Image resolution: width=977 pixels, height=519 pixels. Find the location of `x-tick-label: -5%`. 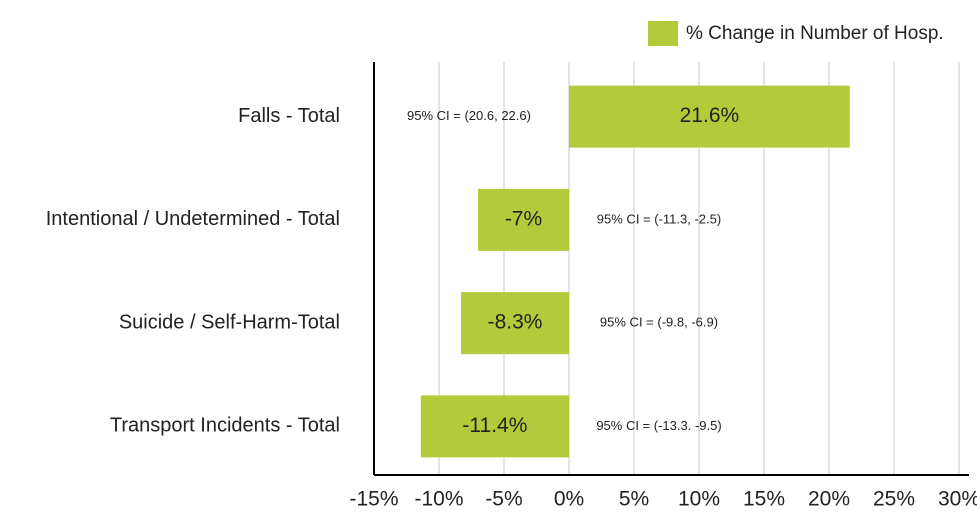

x-tick-label: -5% is located at coordinates (503, 499).